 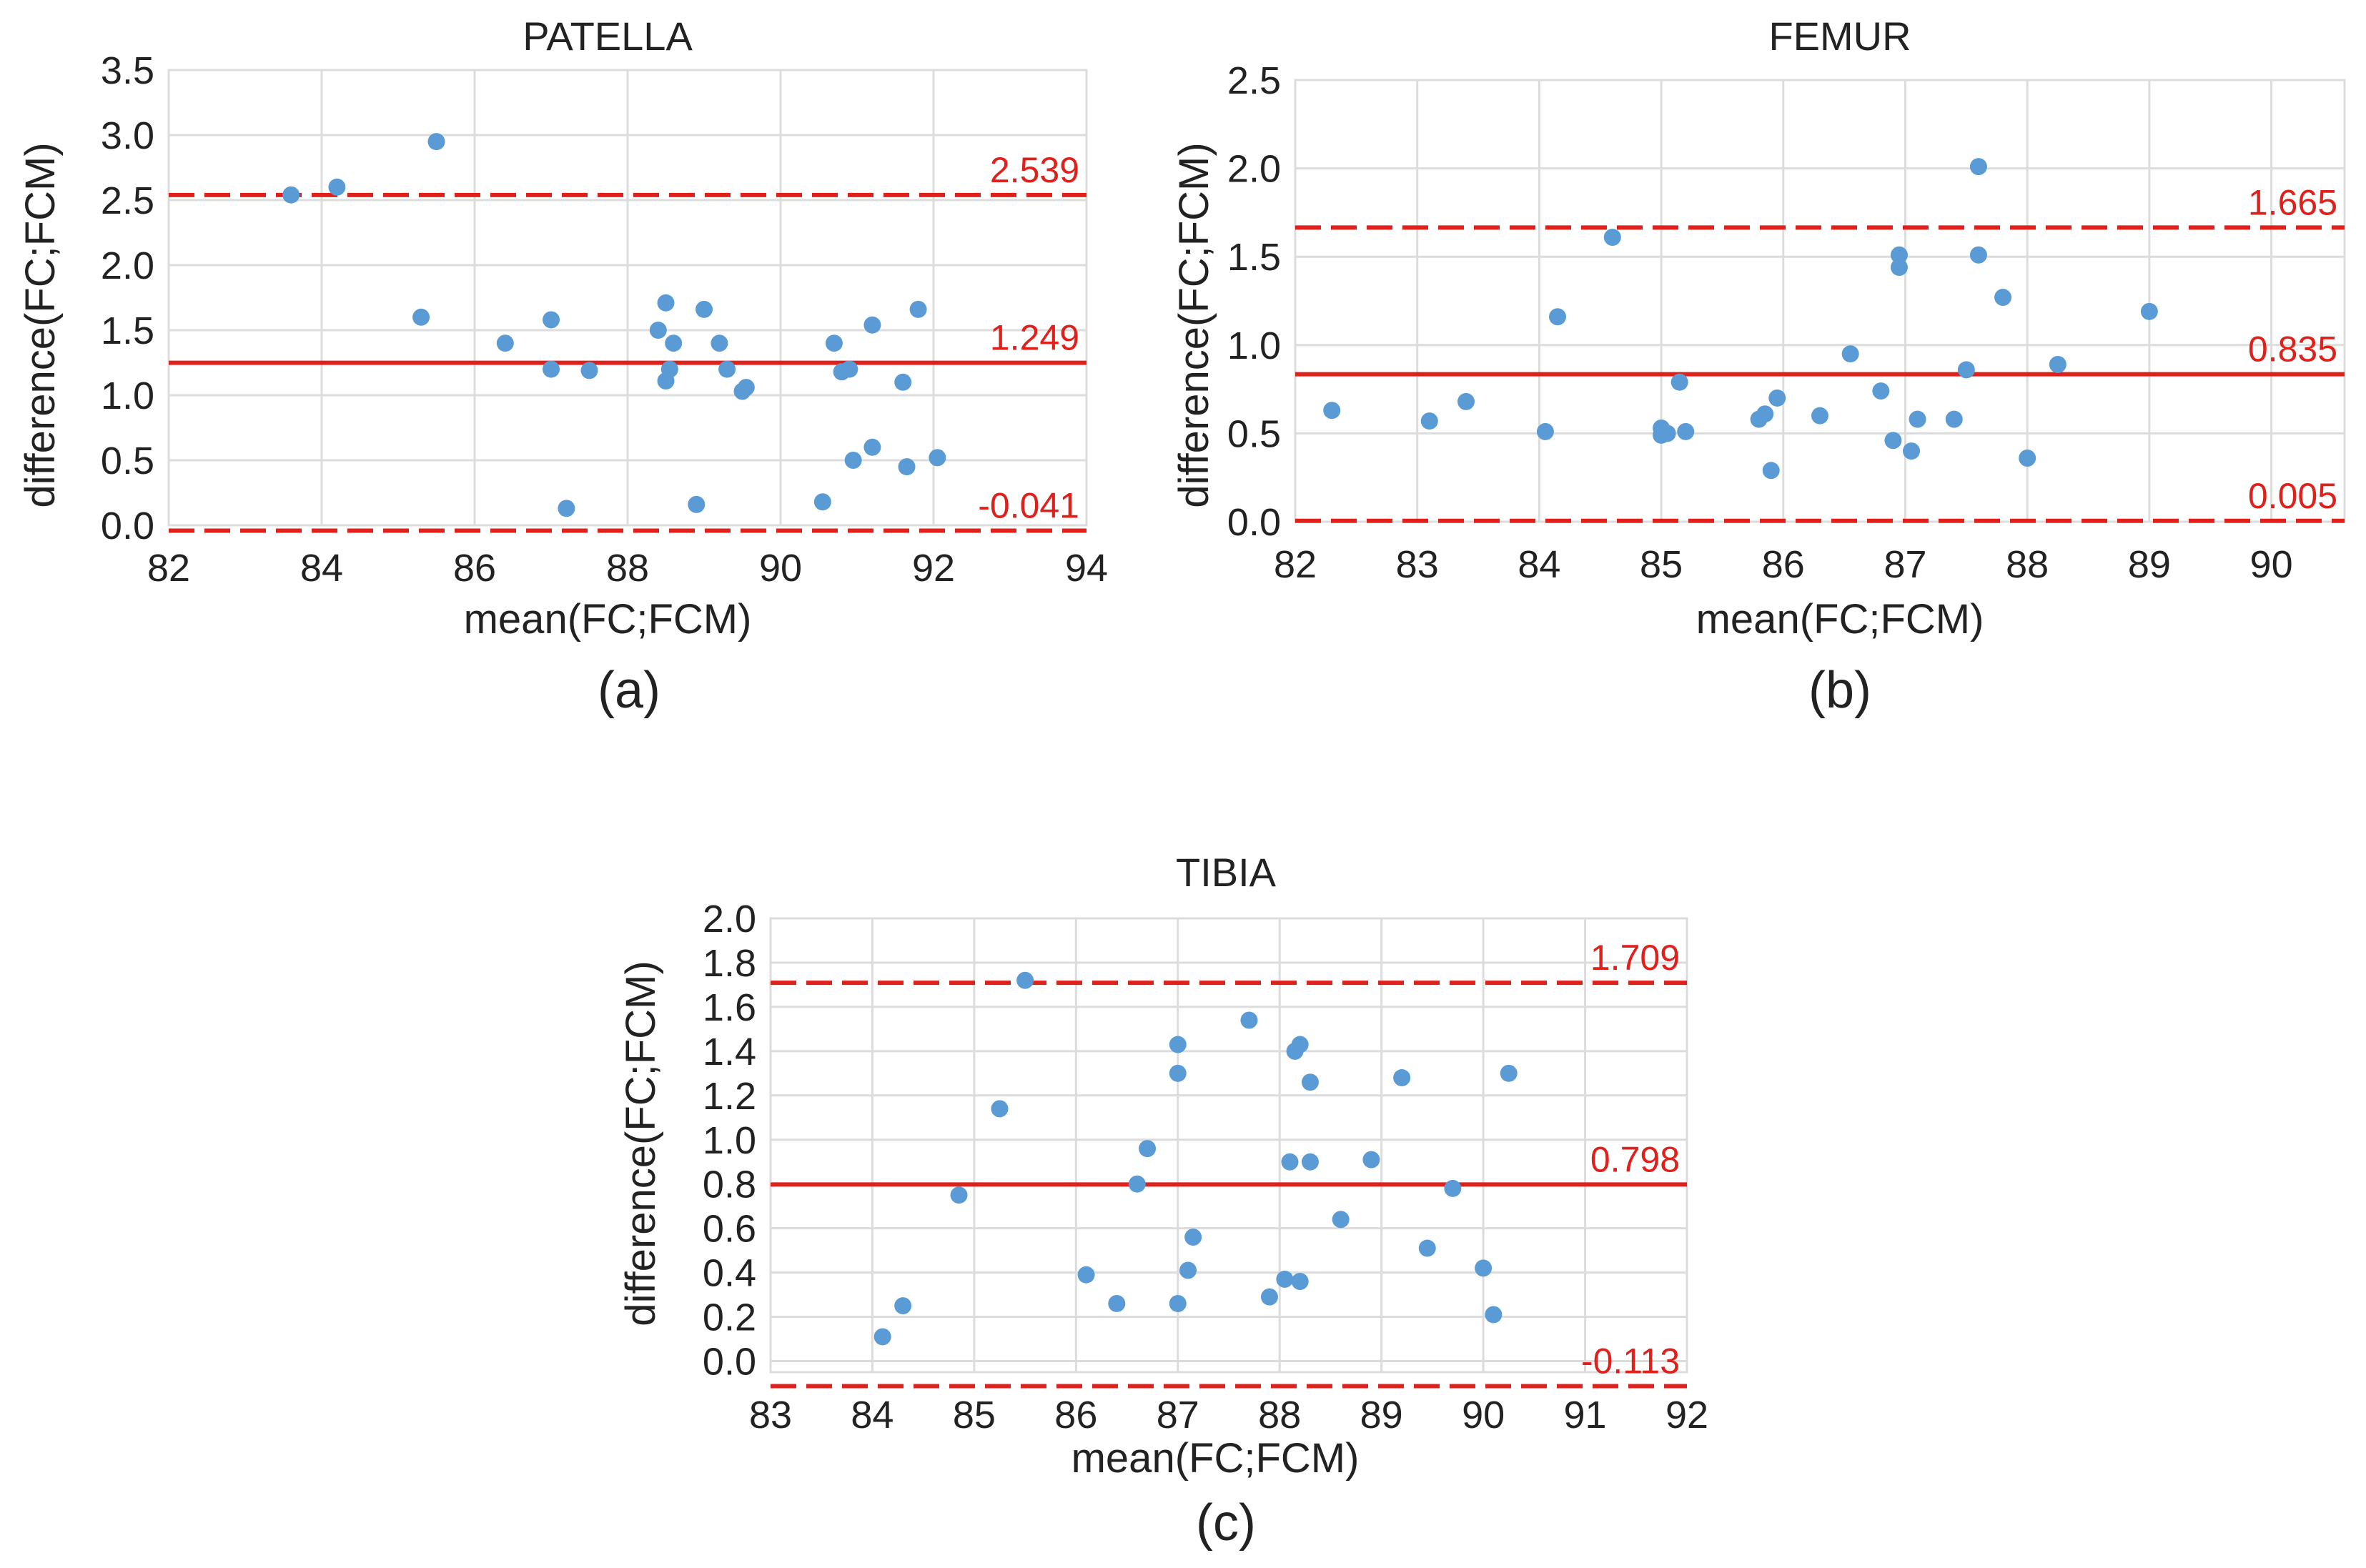 What do you see at coordinates (608, 619) in the screenshot?
I see `x-axis-label-patella: mean(FC;FCM)` at bounding box center [608, 619].